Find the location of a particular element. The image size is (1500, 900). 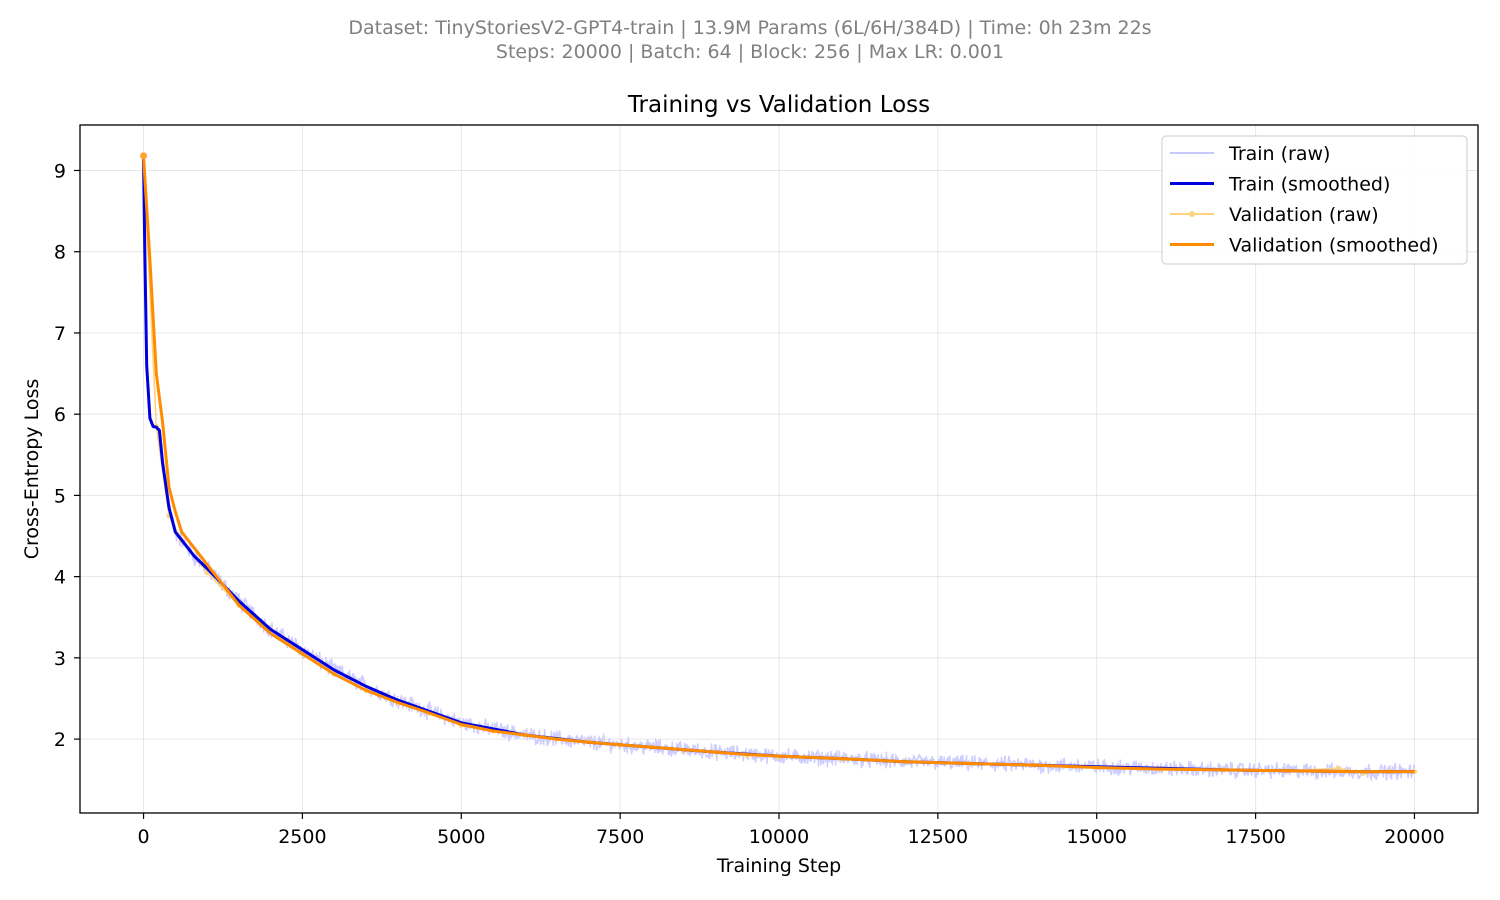

y-tick-label: 3 is located at coordinates (60, 659).